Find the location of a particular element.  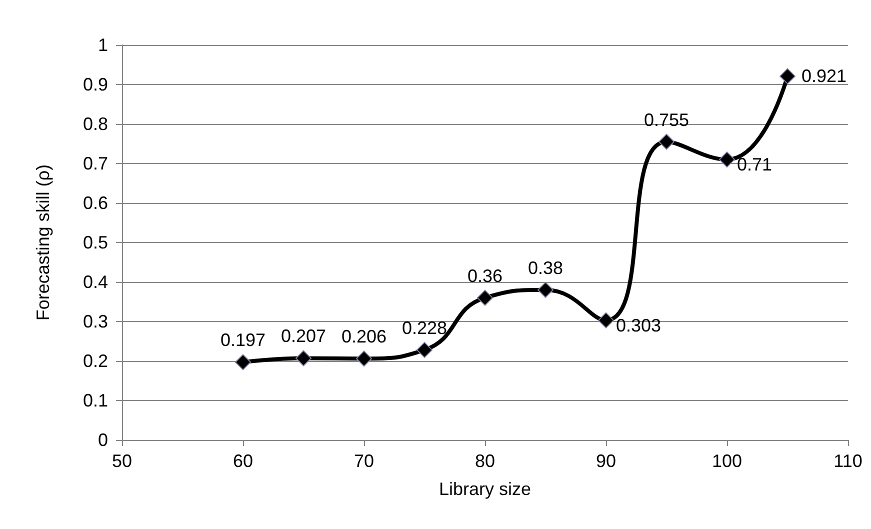

data-label: 0.755 is located at coordinates (667, 120).